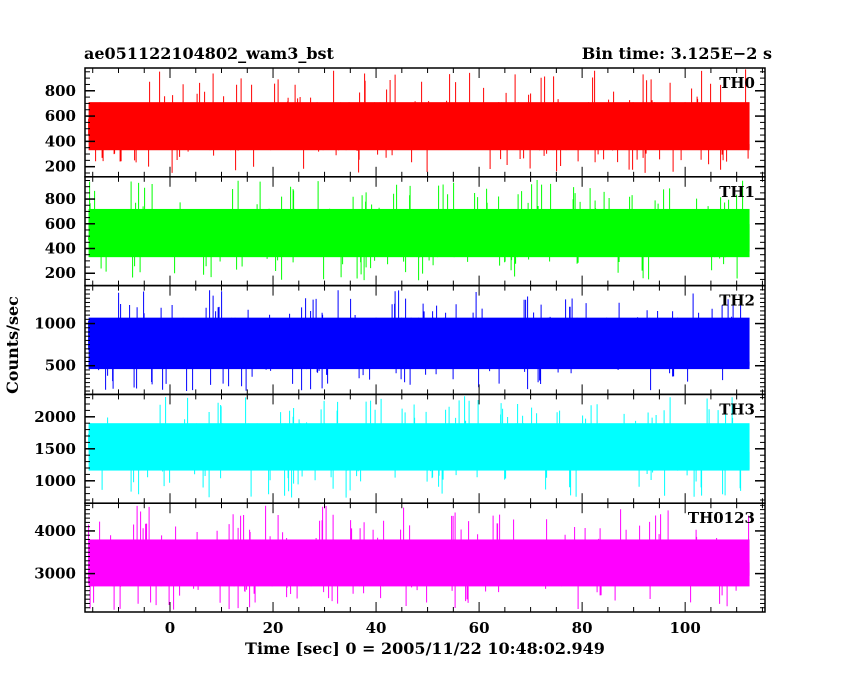 This screenshot has width=850, height=680. What do you see at coordinates (60, 366) in the screenshot?
I see `y-tick-label: 500` at bounding box center [60, 366].